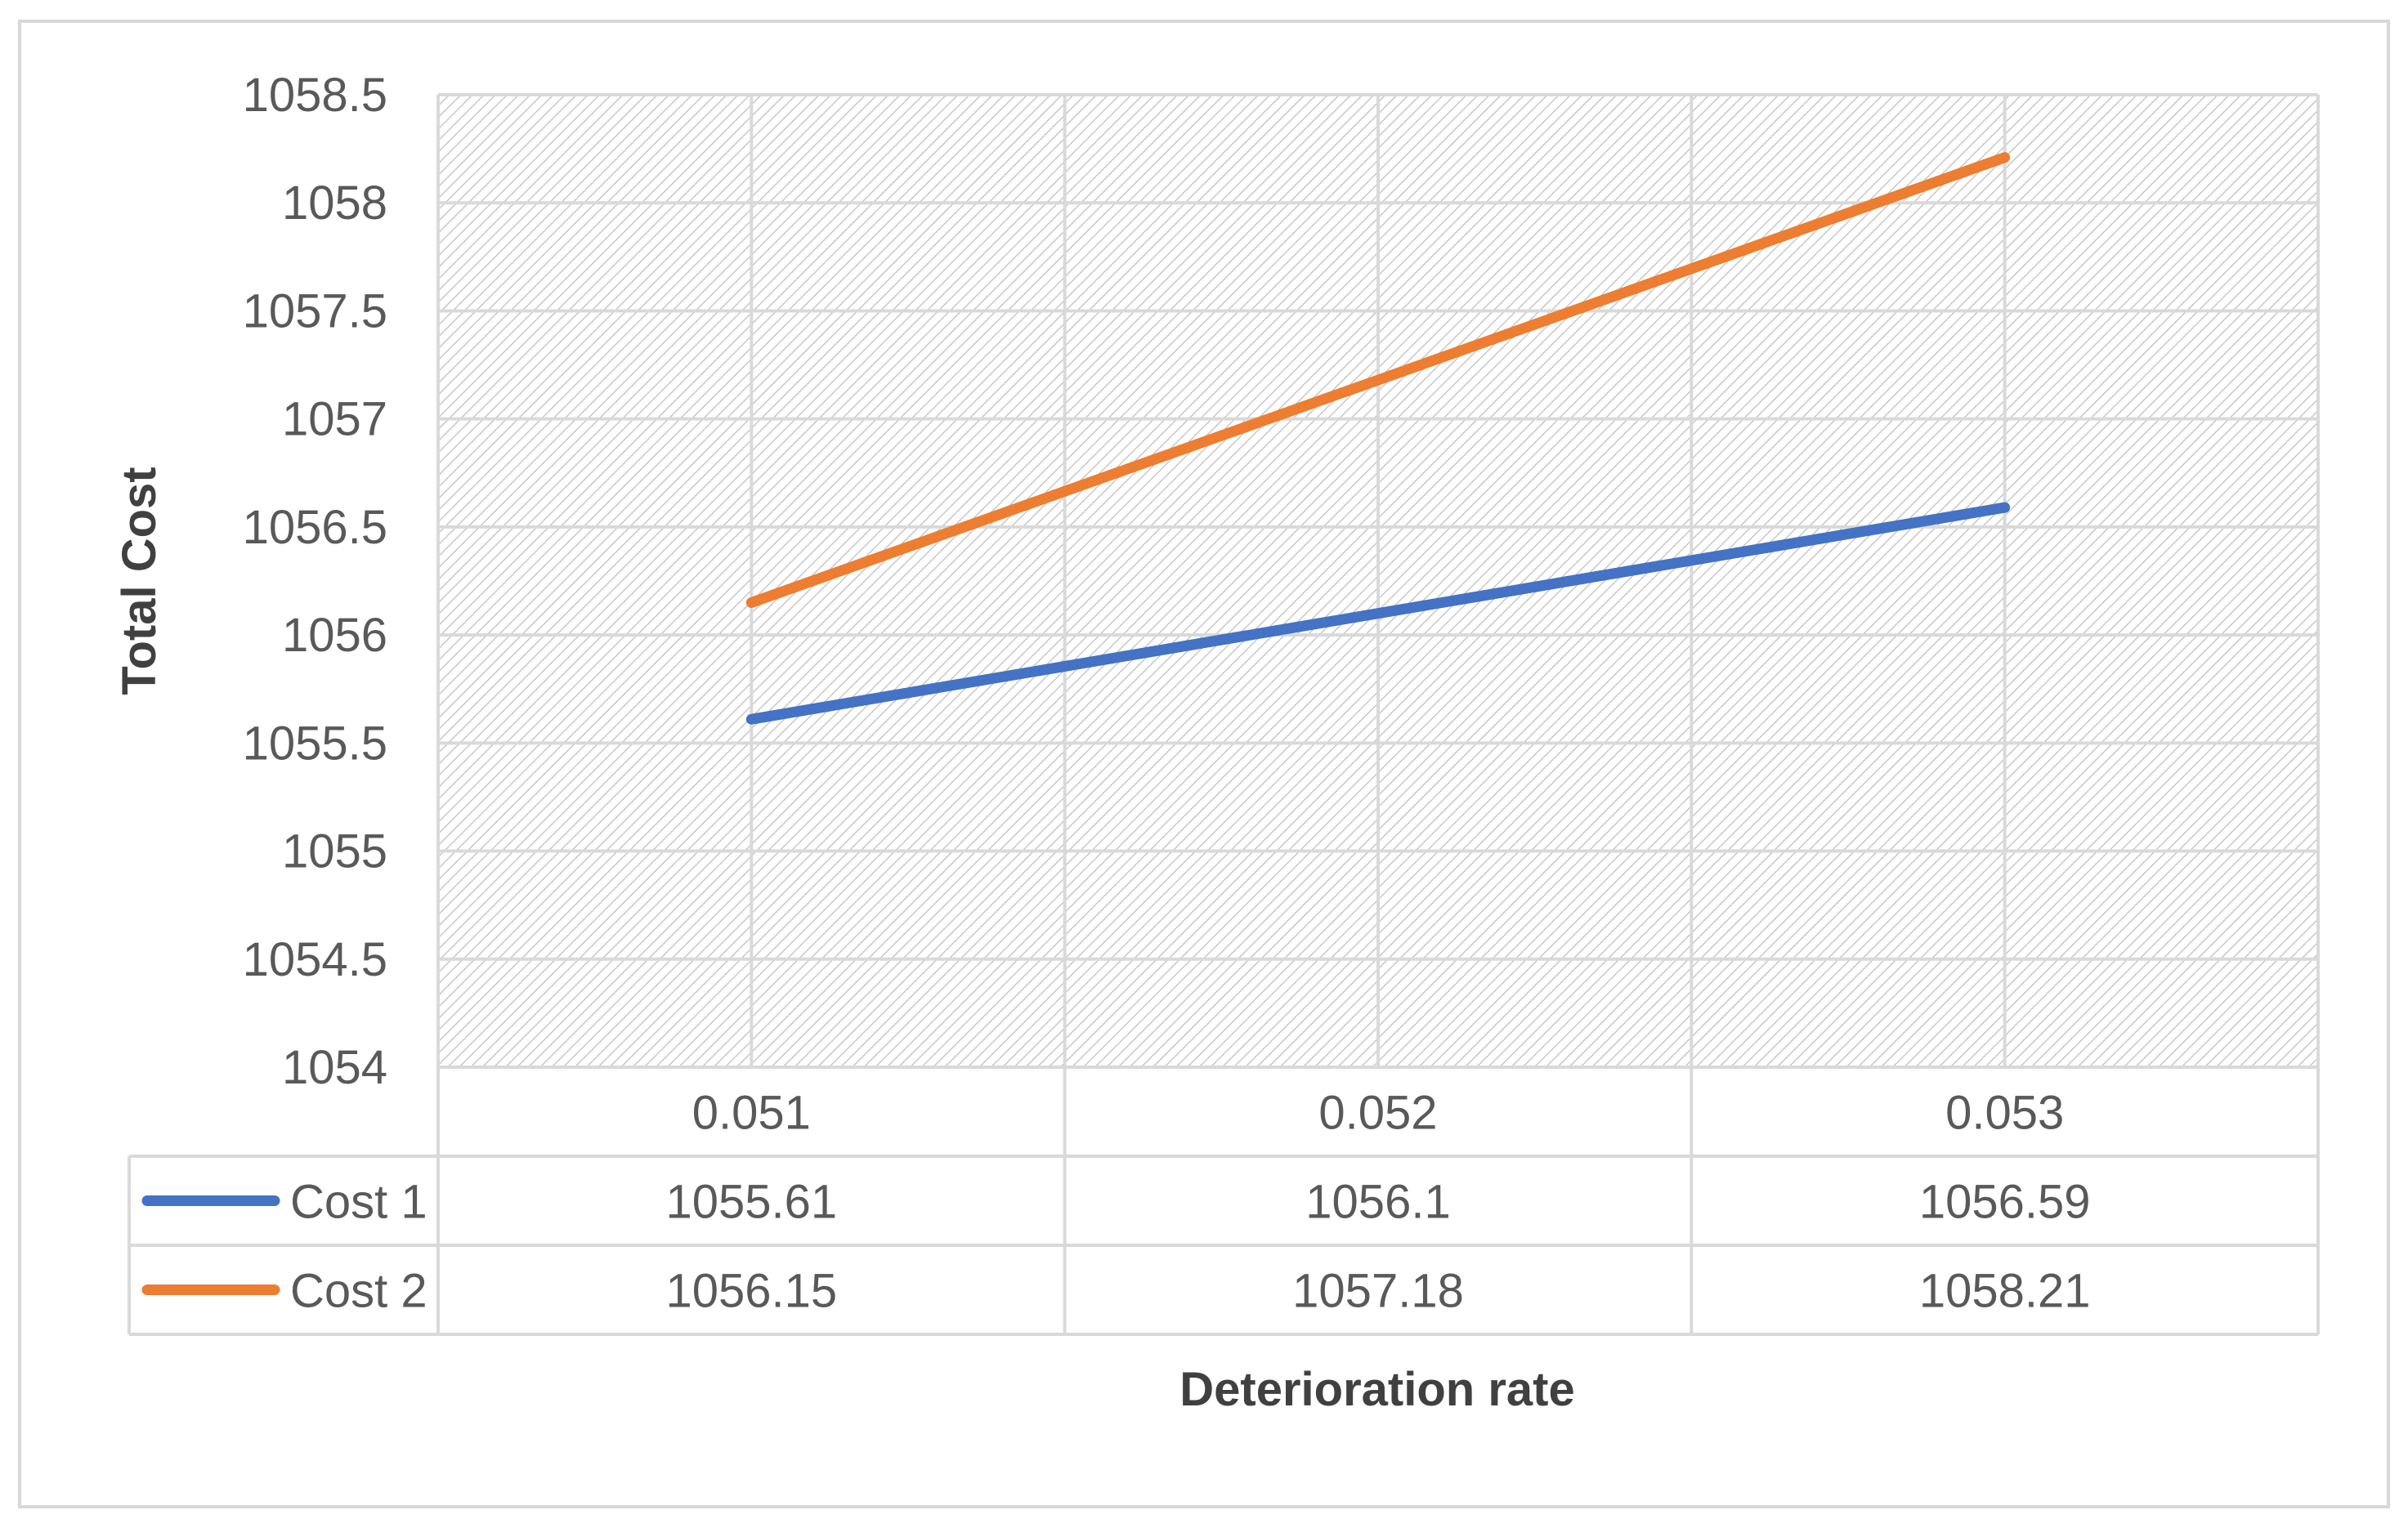 The image size is (2408, 1528). What do you see at coordinates (752, 1203) in the screenshot?
I see `data-label: 1055.61` at bounding box center [752, 1203].